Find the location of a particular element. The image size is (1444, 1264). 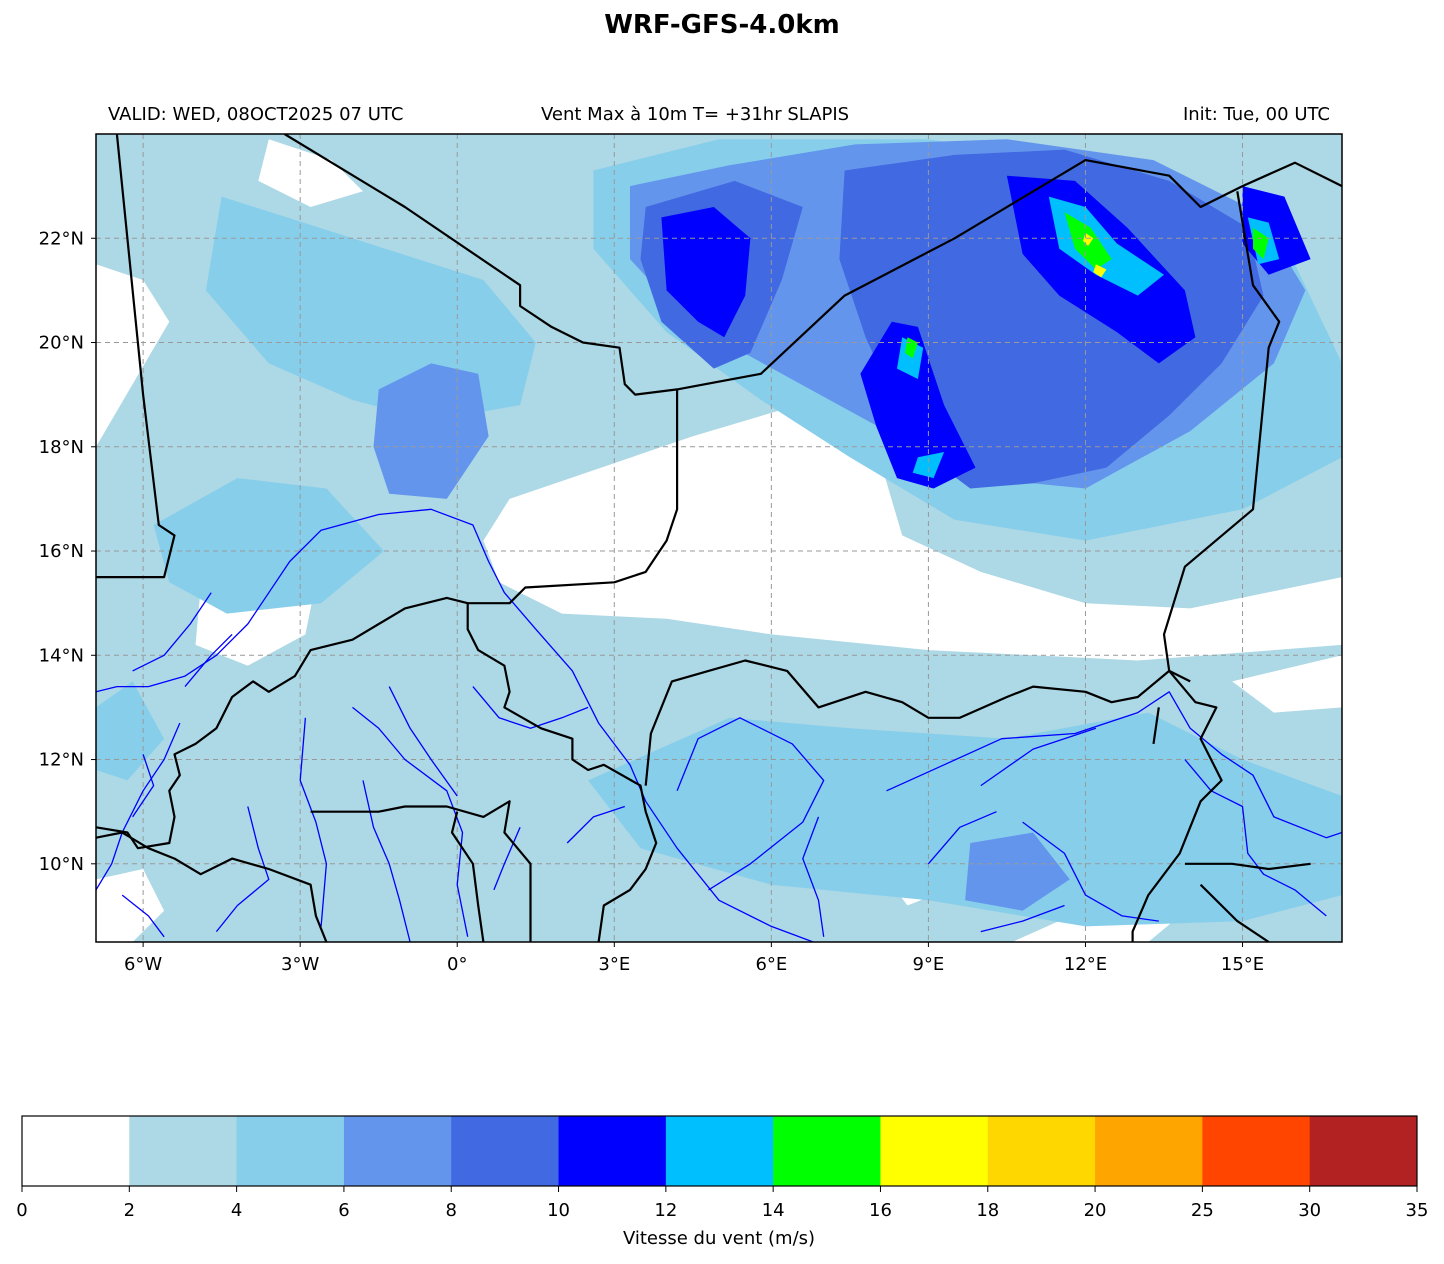

colorbar-tick-label: 18 is located at coordinates (987, 1210).